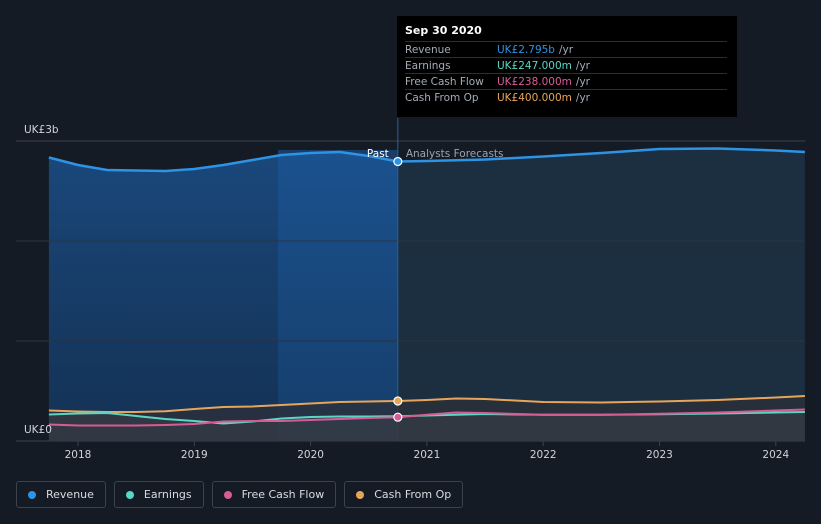 Image resolution: width=821 pixels, height=524 pixels. What do you see at coordinates (428, 49) in the screenshot?
I see `tooltip-label: Revenue` at bounding box center [428, 49].